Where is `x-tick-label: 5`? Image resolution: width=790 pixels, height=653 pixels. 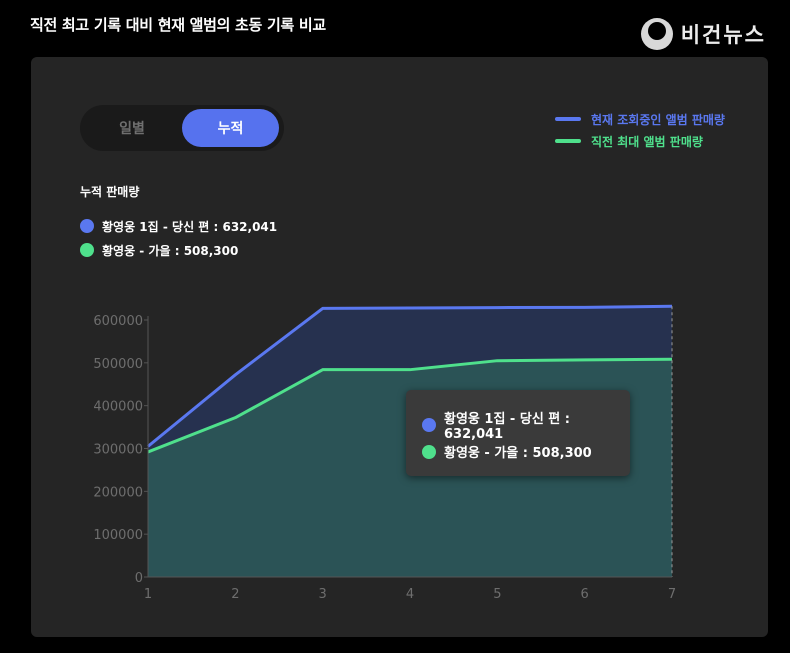
x-tick-label: 5 is located at coordinates (497, 594).